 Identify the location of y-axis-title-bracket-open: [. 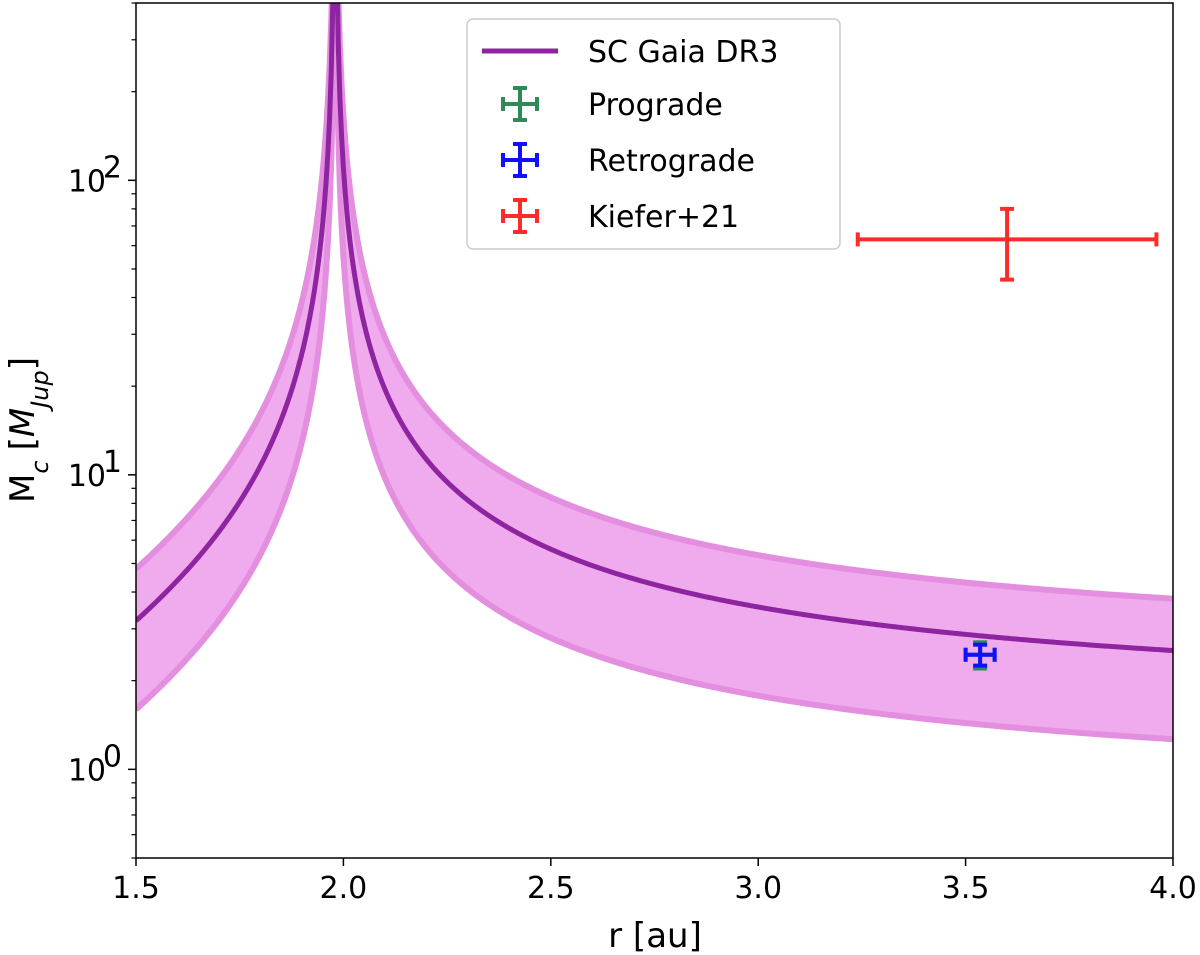
(23, 443).